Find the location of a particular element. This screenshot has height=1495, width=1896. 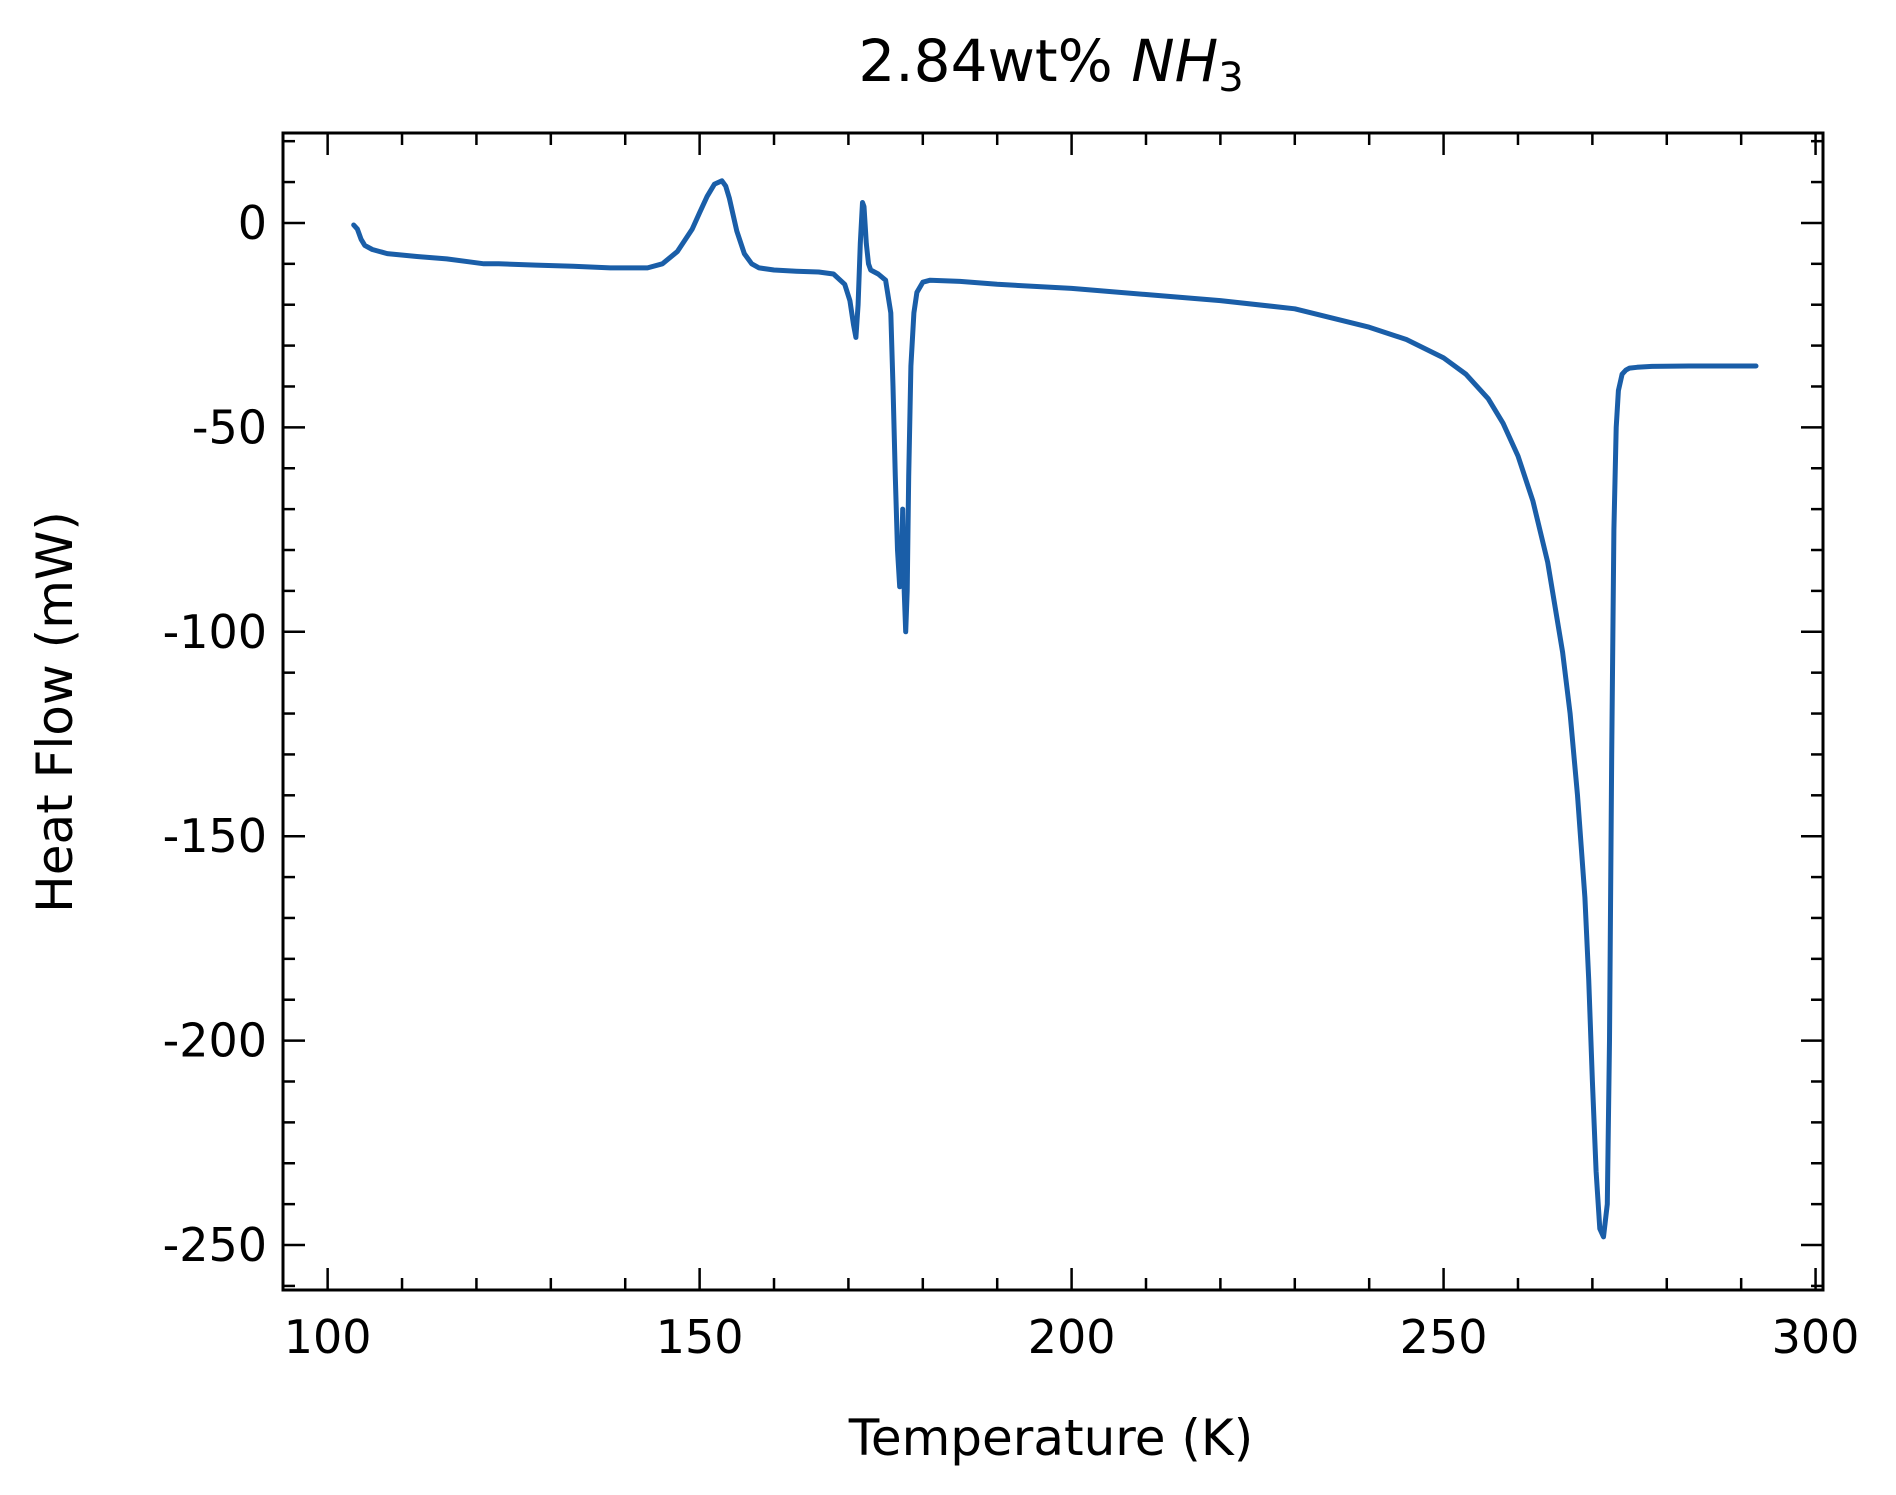

y-tick-label: -150 is located at coordinates (215, 836).